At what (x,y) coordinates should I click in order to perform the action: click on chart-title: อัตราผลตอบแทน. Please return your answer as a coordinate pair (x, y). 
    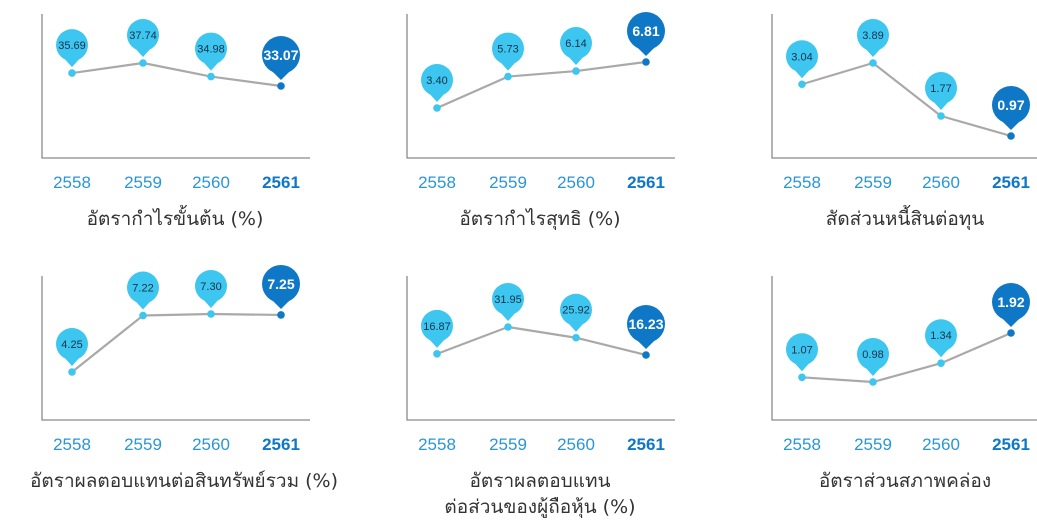
    Looking at the image, I should click on (540, 481).